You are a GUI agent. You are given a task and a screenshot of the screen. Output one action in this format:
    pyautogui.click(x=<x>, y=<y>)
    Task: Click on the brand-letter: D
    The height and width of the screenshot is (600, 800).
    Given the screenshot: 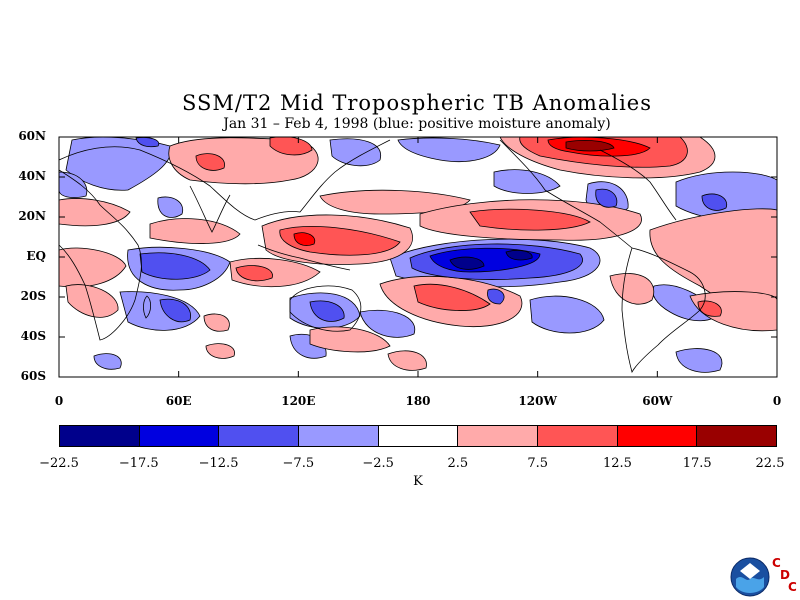 What is the action you would take?
    pyautogui.click(x=785, y=575)
    